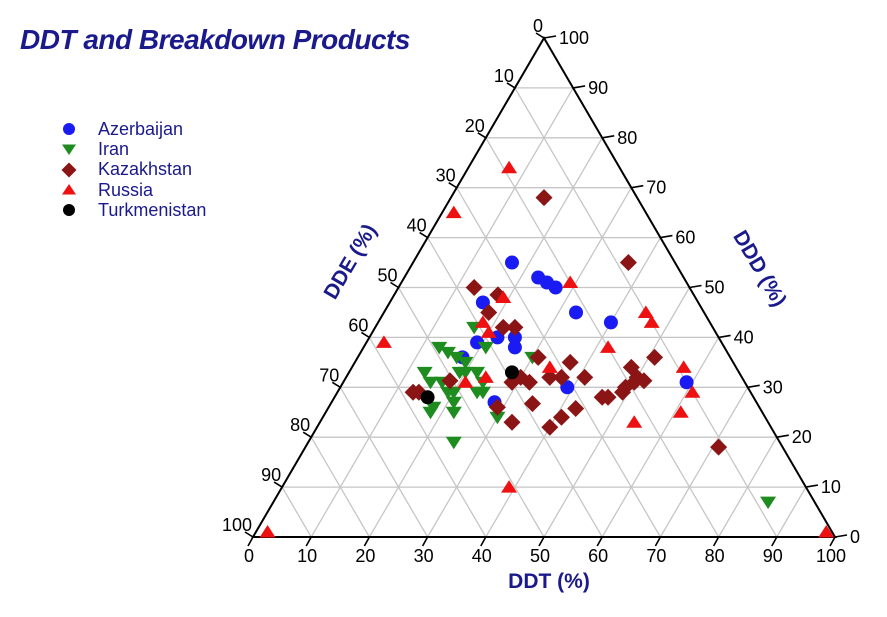 The height and width of the screenshot is (617, 887). What do you see at coordinates (598, 556) in the screenshot?
I see `tick-label-bottom: 60` at bounding box center [598, 556].